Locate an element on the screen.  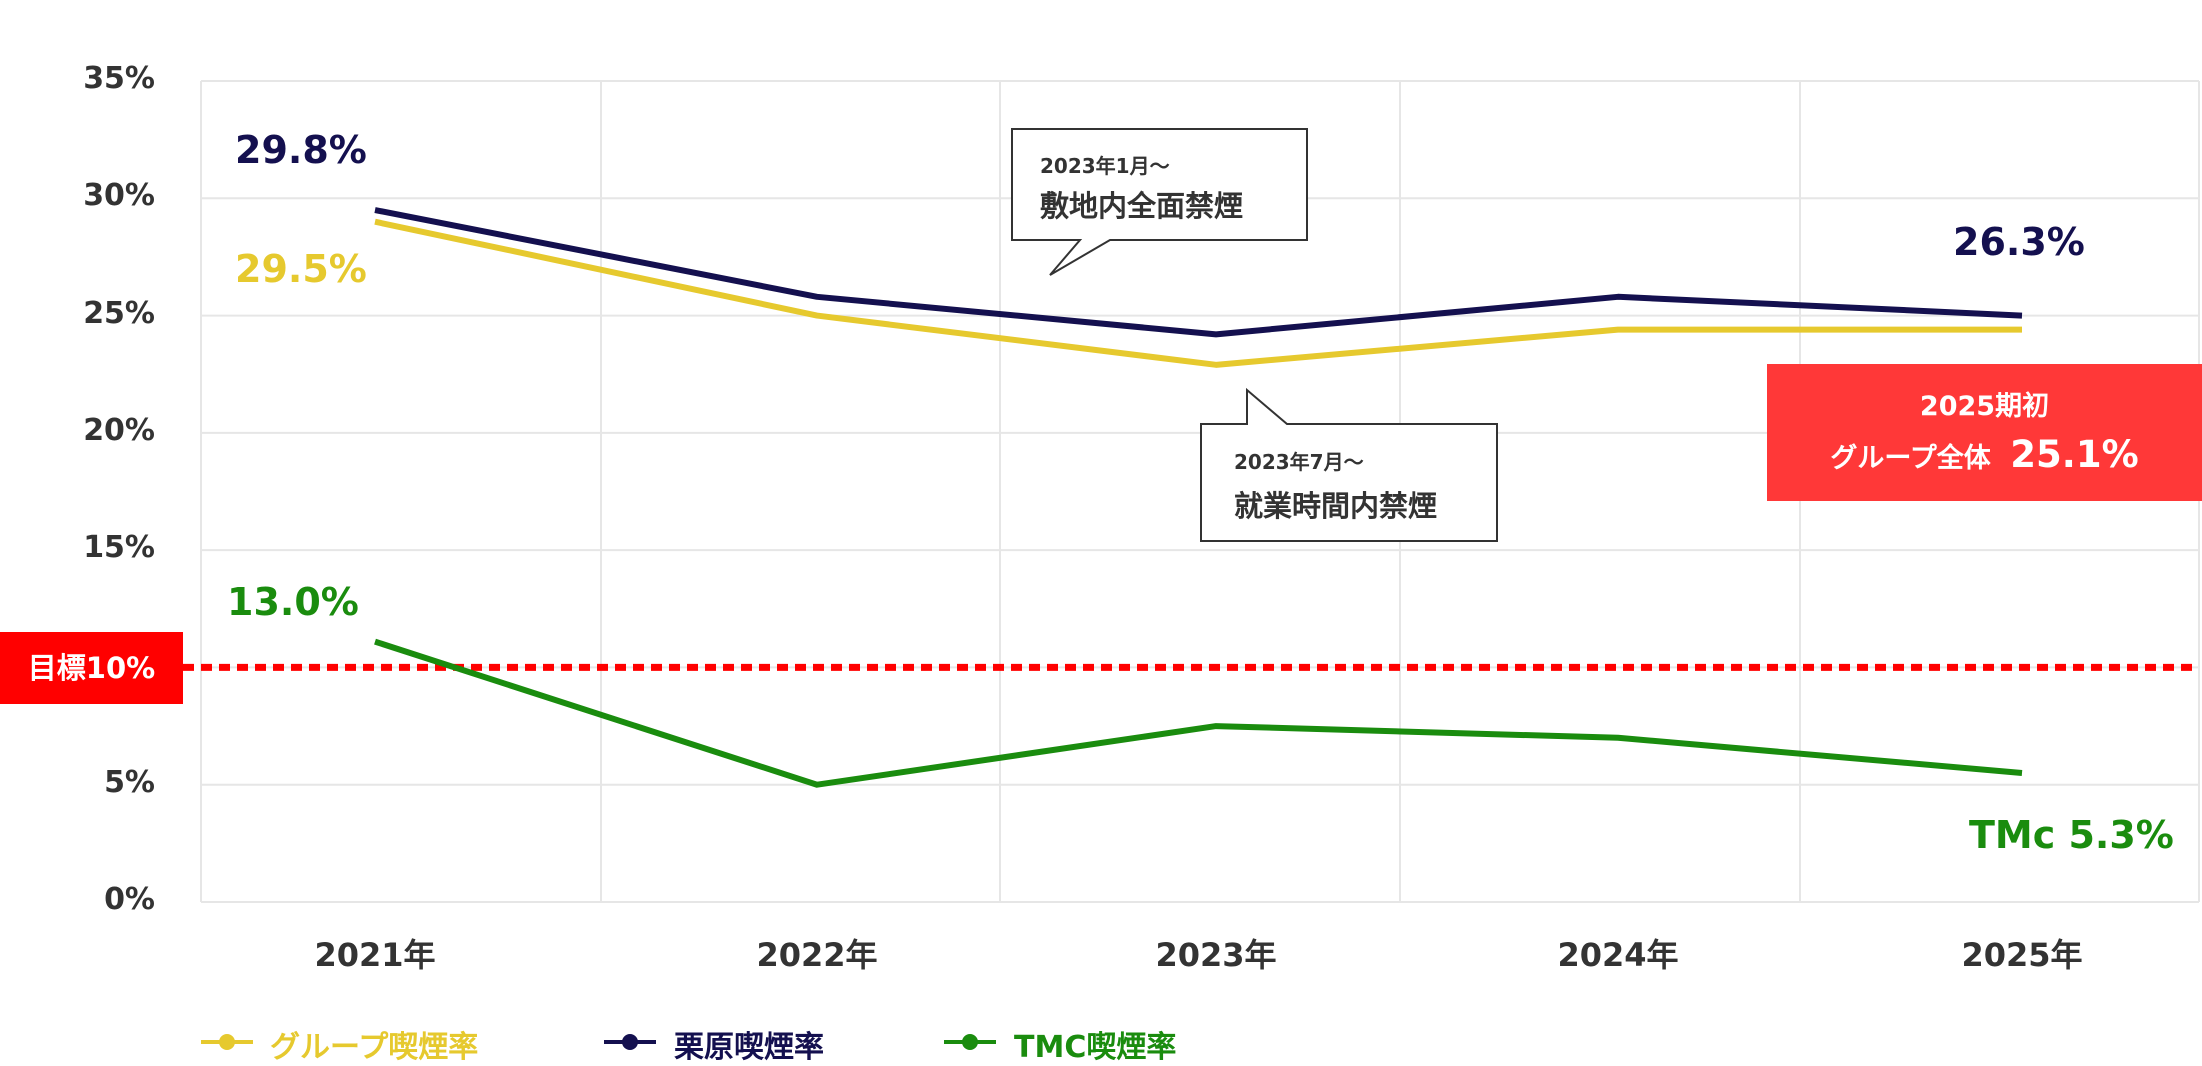
annotation-1: 2023年1月～ 敷地内全面禁煙 is located at coordinates (1141, 187).